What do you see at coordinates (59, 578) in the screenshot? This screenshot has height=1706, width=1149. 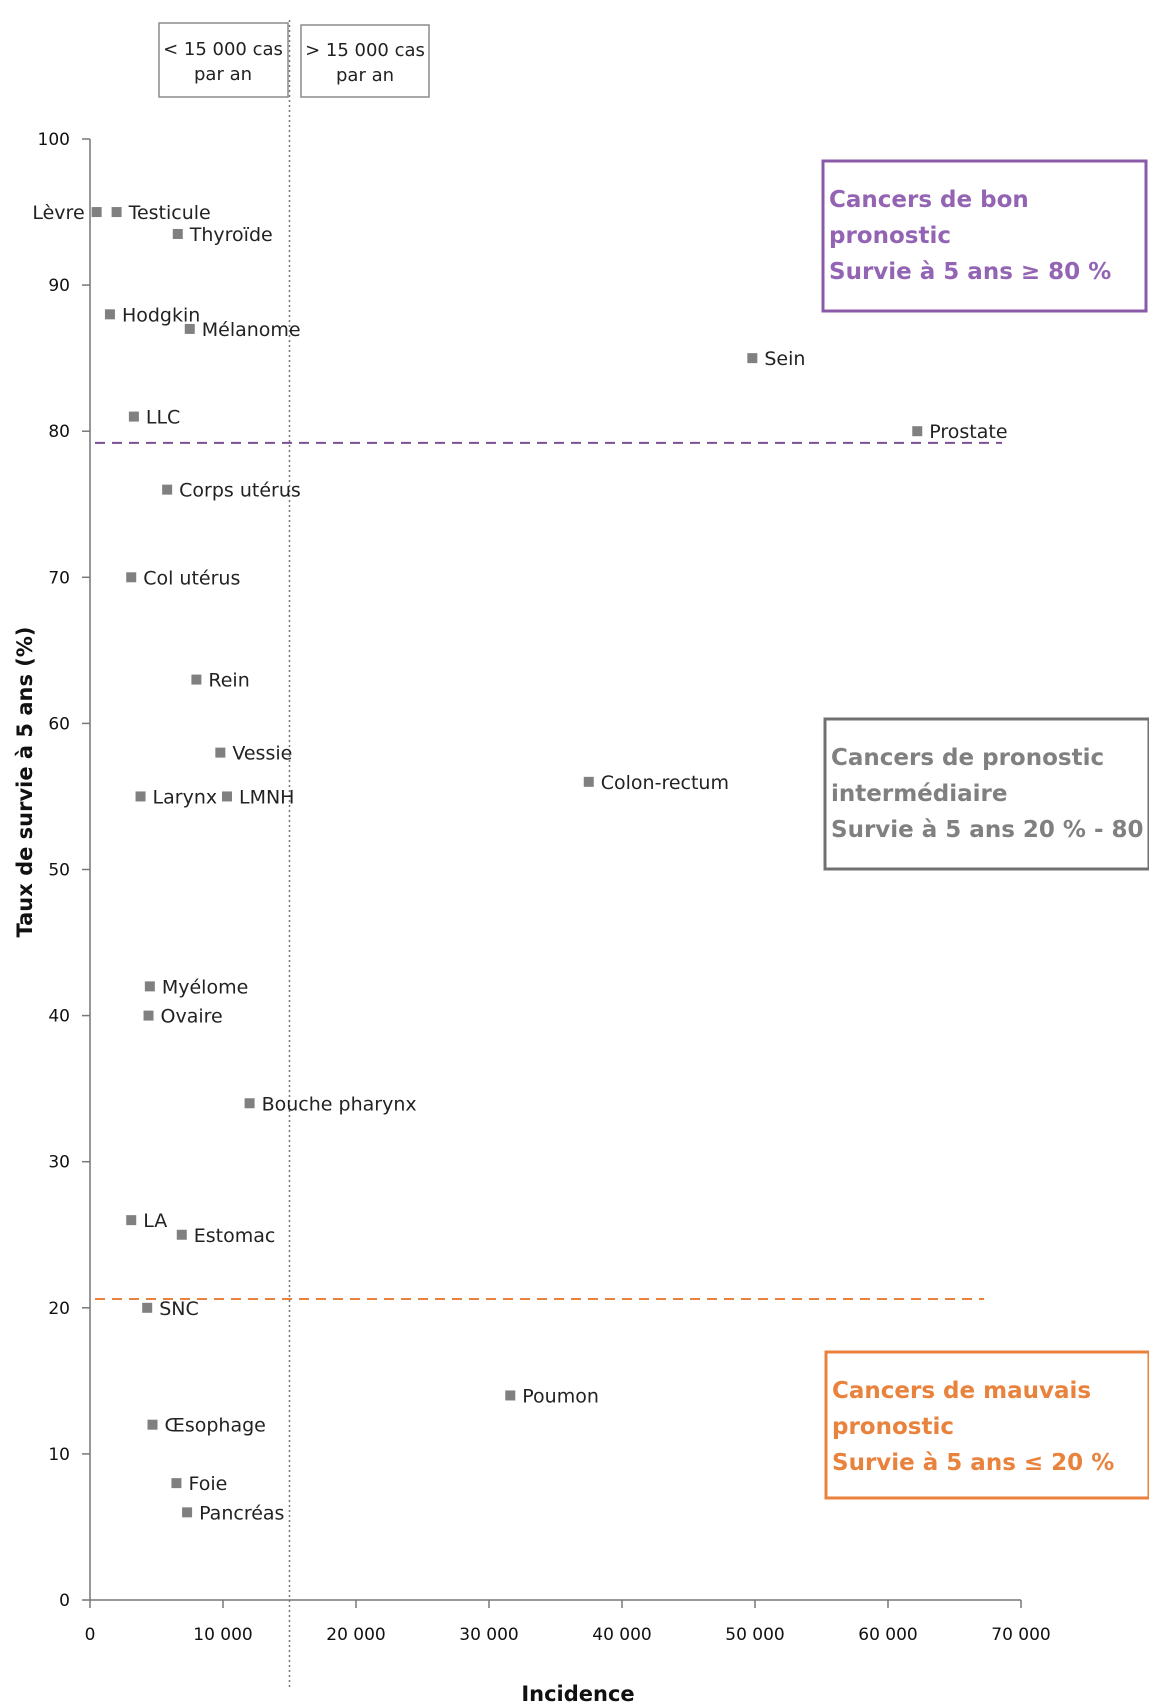 I see `y-tick-label: 70` at bounding box center [59, 578].